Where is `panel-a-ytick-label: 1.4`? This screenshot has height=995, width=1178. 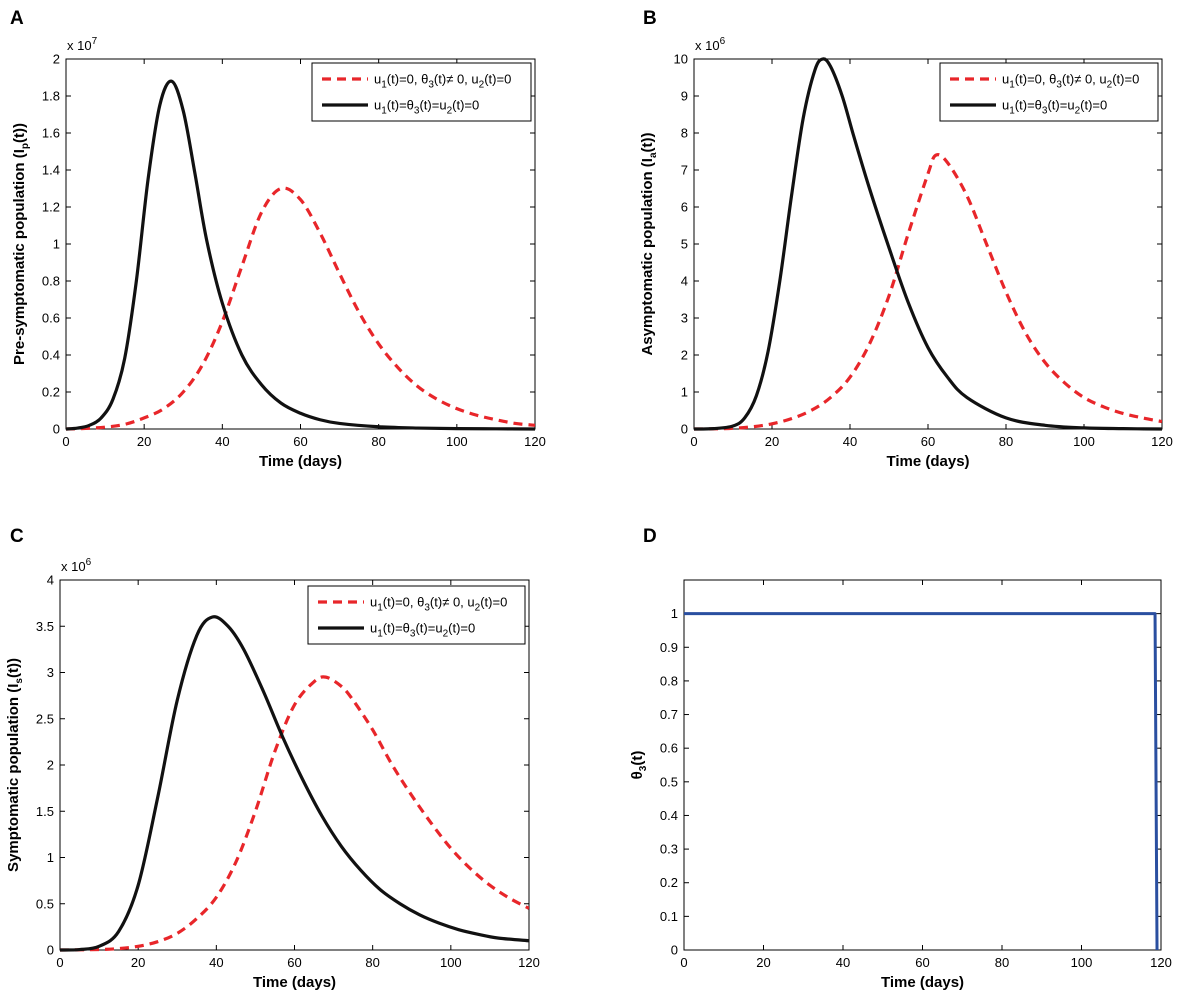
panel-a-ytick-label: 1.4 is located at coordinates (51, 170).